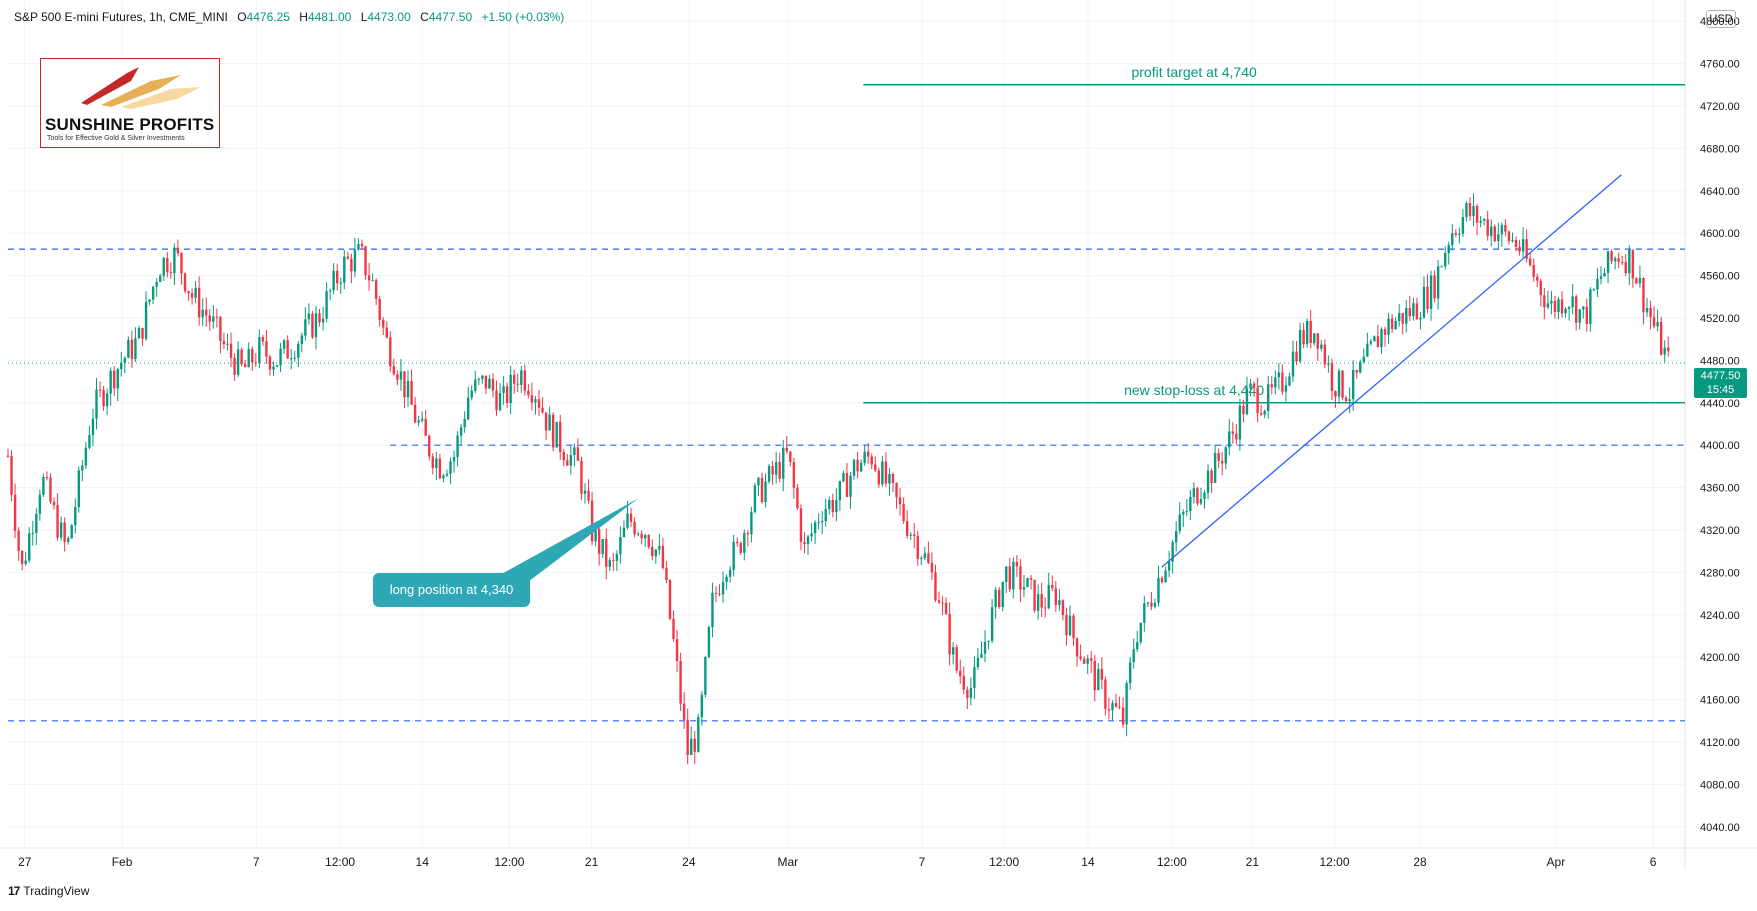 The width and height of the screenshot is (1757, 911). Describe the element at coordinates (389, 17) in the screenshot. I see `low-value: 4473.00` at that location.